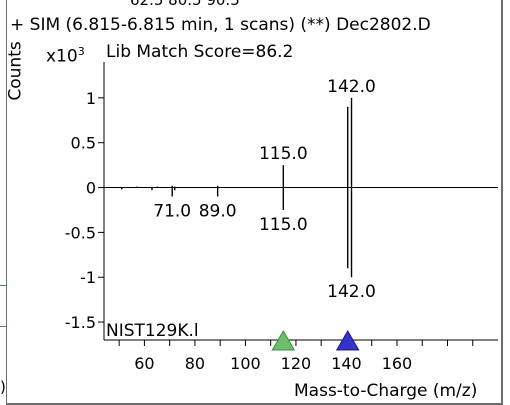  What do you see at coordinates (80, 322) in the screenshot?
I see `y-tick-label: -1.5` at bounding box center [80, 322].